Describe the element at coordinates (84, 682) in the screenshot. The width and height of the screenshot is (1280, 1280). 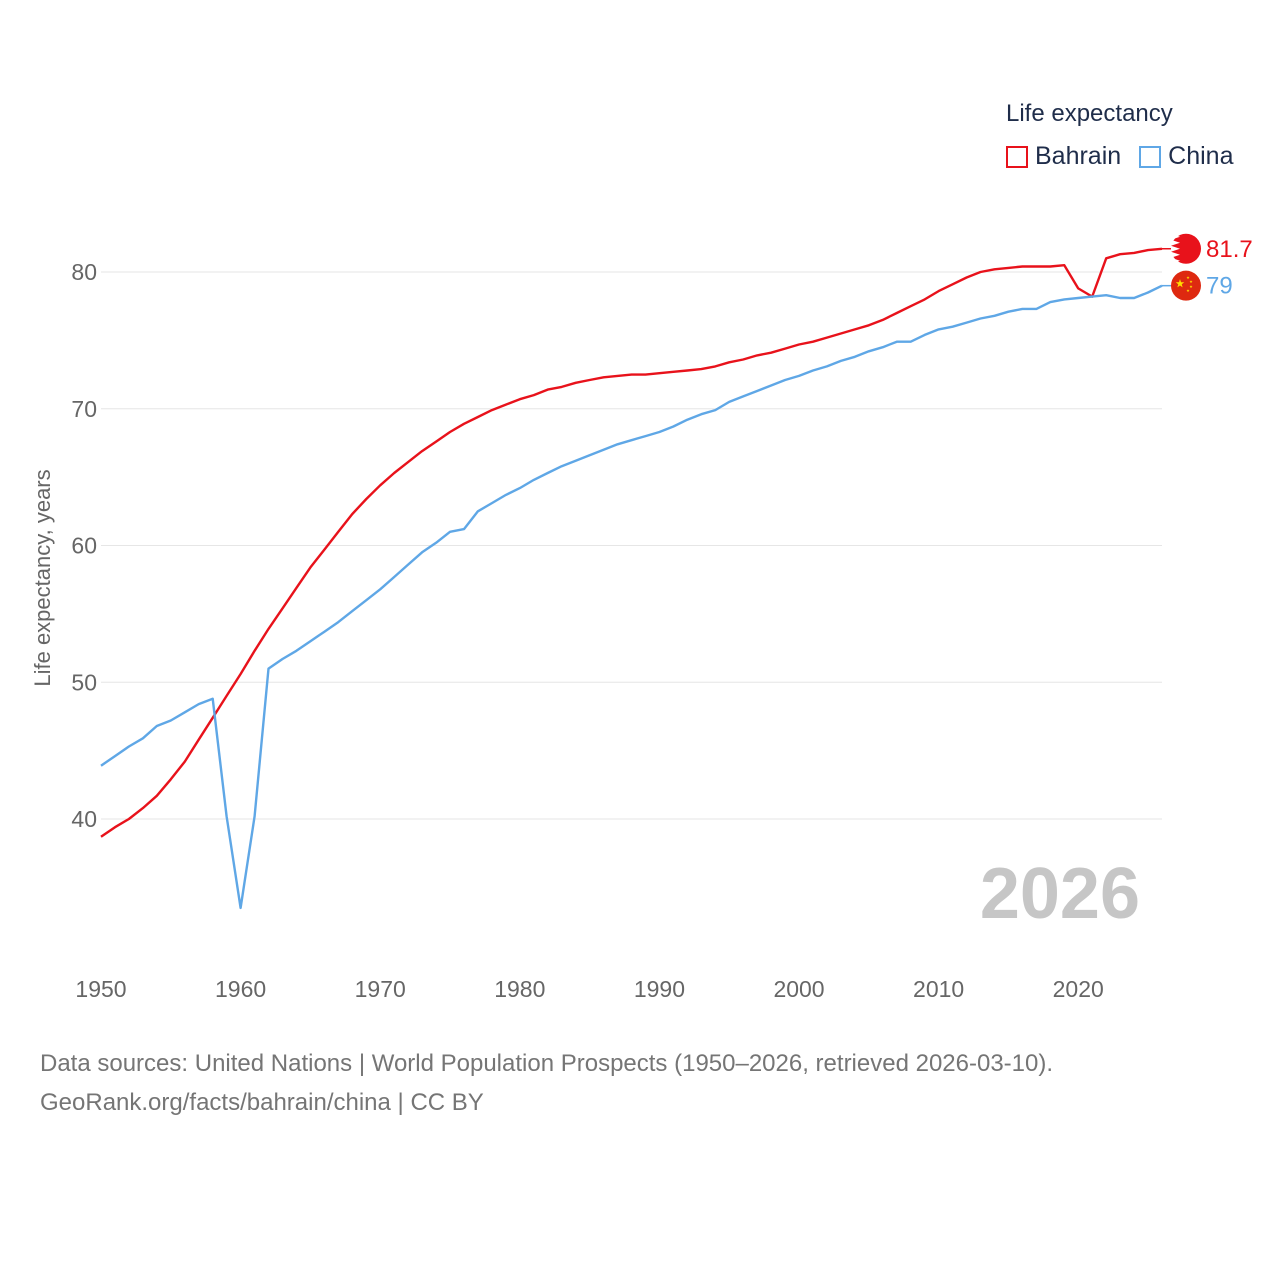
I see `y-tick-label-50: 50` at that location.